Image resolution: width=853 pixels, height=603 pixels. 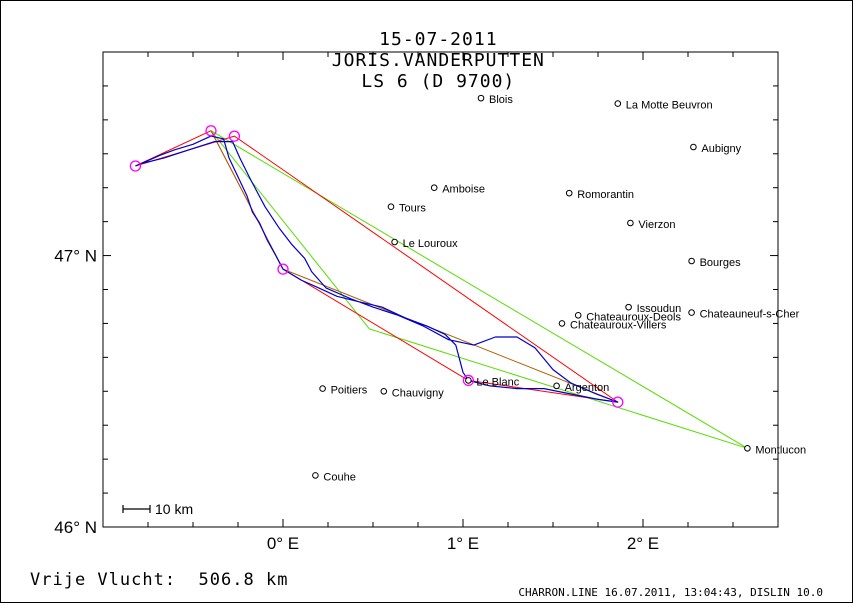 I want to click on city-marker: Chateauroux-Deols, so click(x=627, y=317).